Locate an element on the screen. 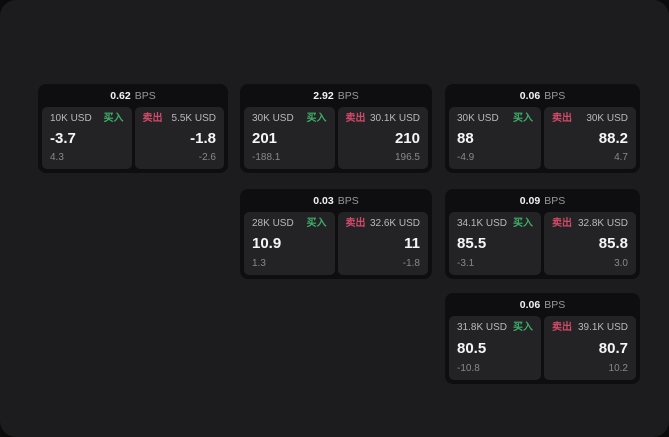 Image resolution: width=669 pixels, height=437 pixels. buy-value: 80.5 is located at coordinates (472, 348).